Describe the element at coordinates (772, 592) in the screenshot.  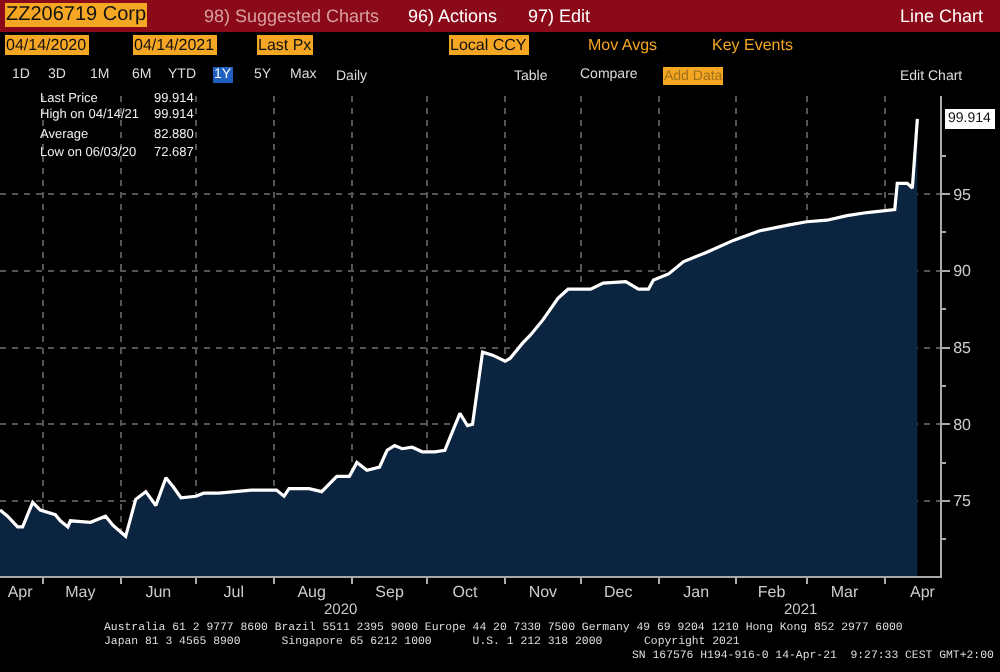
I see `x-tick-label: Feb` at that location.